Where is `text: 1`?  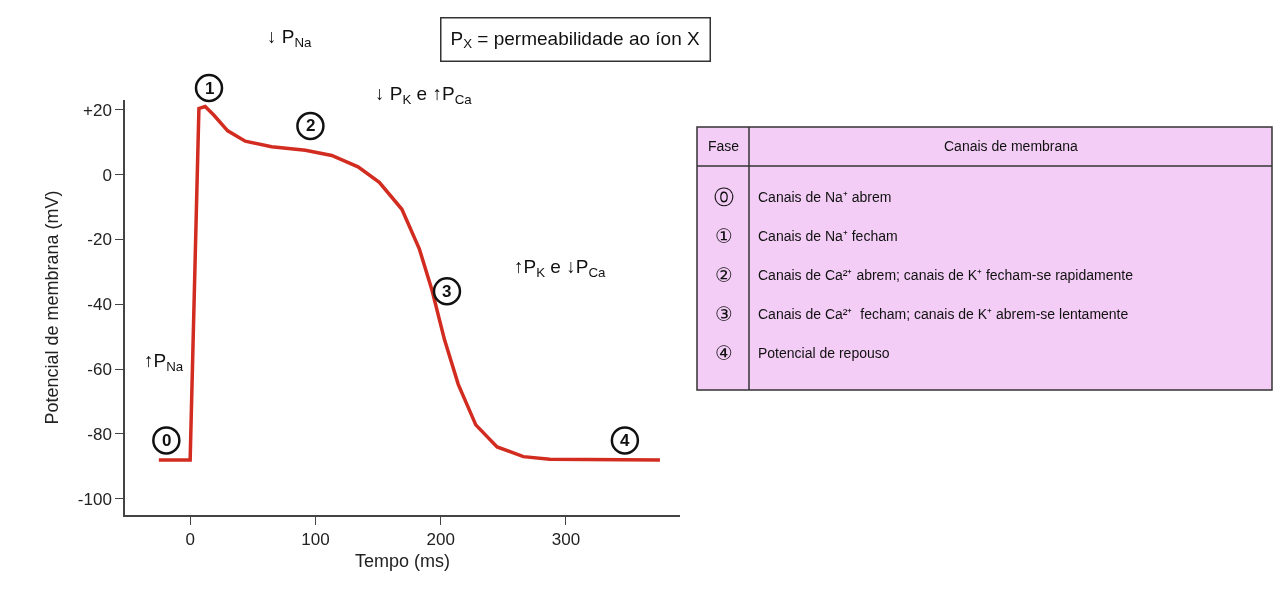
text: 1 is located at coordinates (210, 88).